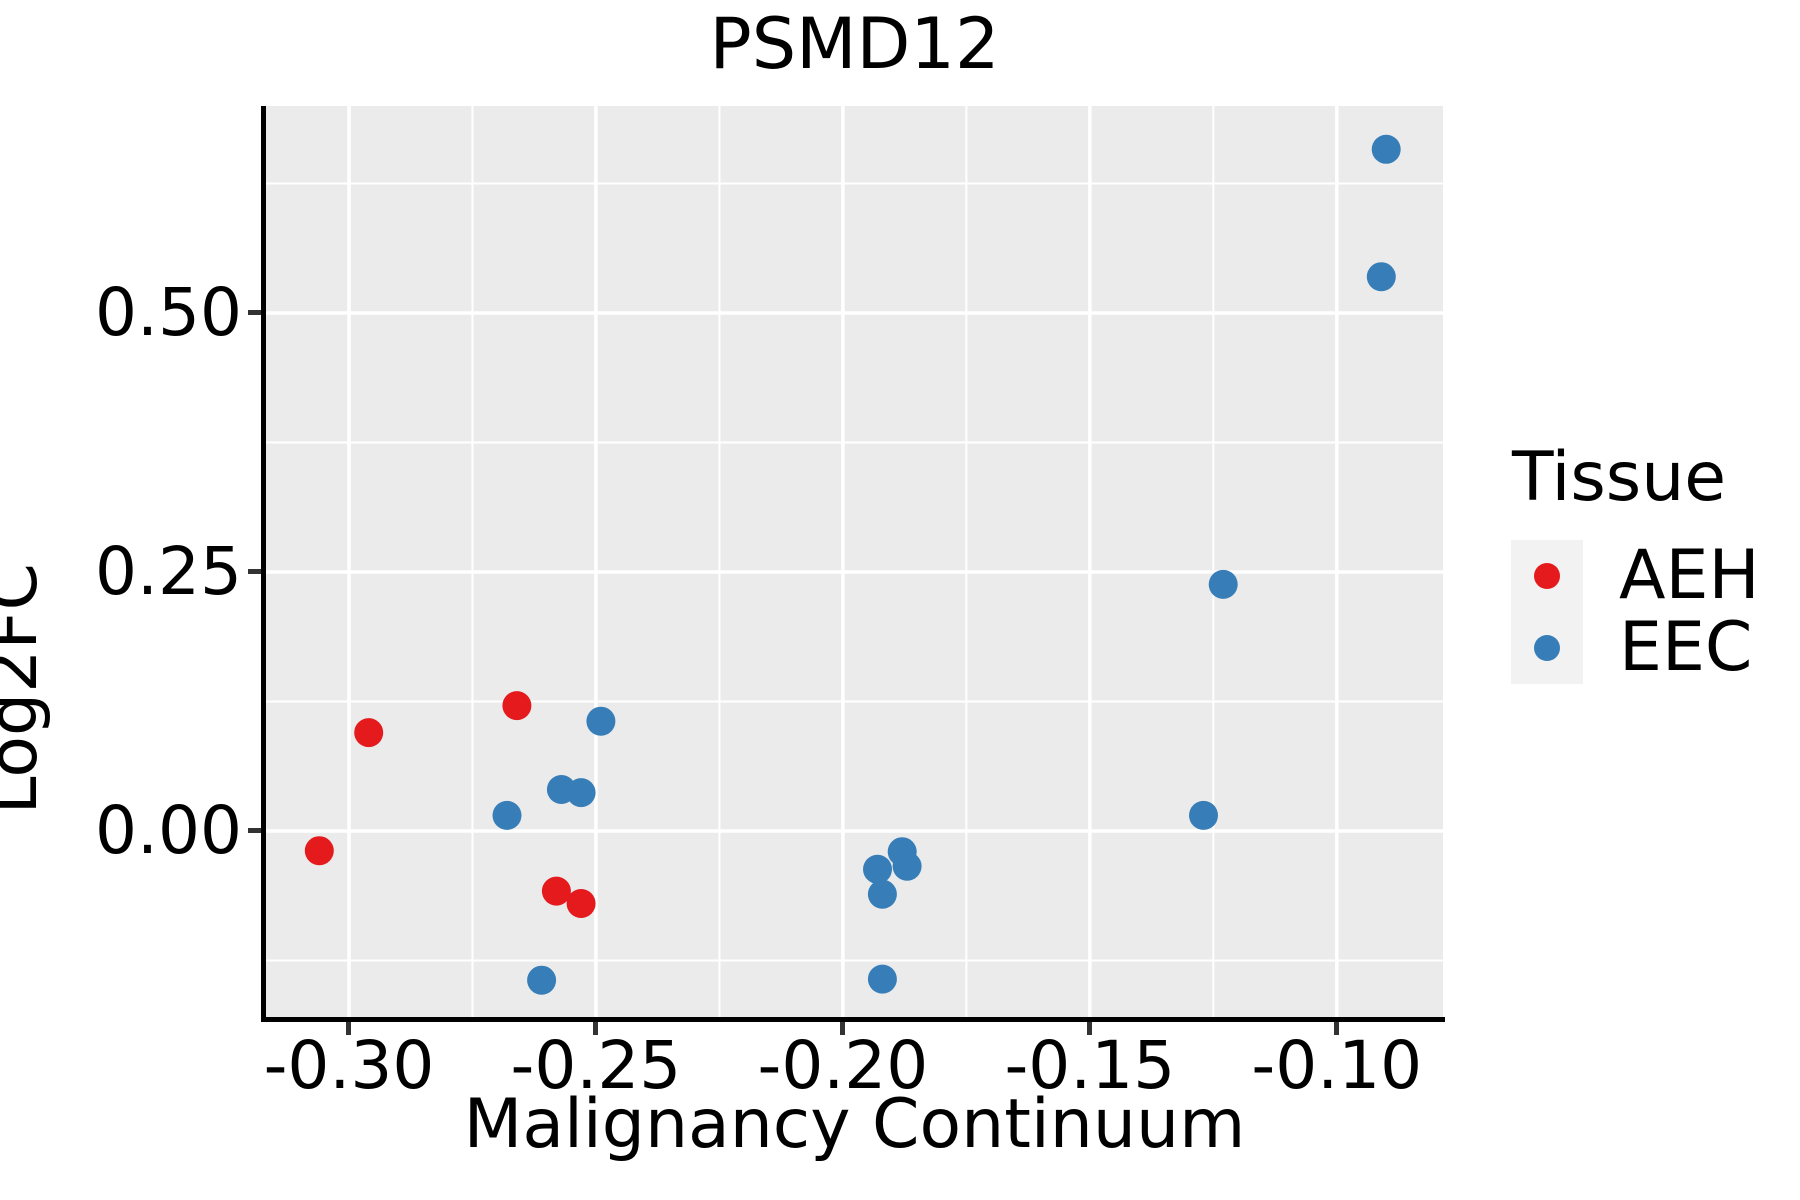  What do you see at coordinates (1337, 1065) in the screenshot?
I see `x-tick-label: -0.10` at bounding box center [1337, 1065].